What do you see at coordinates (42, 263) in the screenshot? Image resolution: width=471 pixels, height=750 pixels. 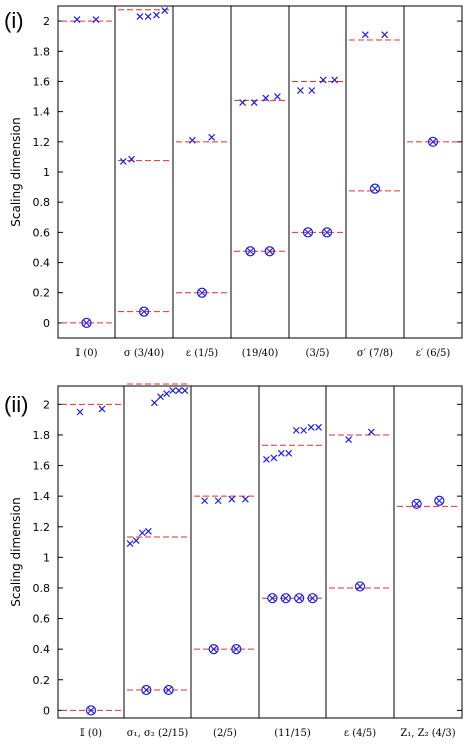 I see `y-tick-label: 0.4` at bounding box center [42, 263].